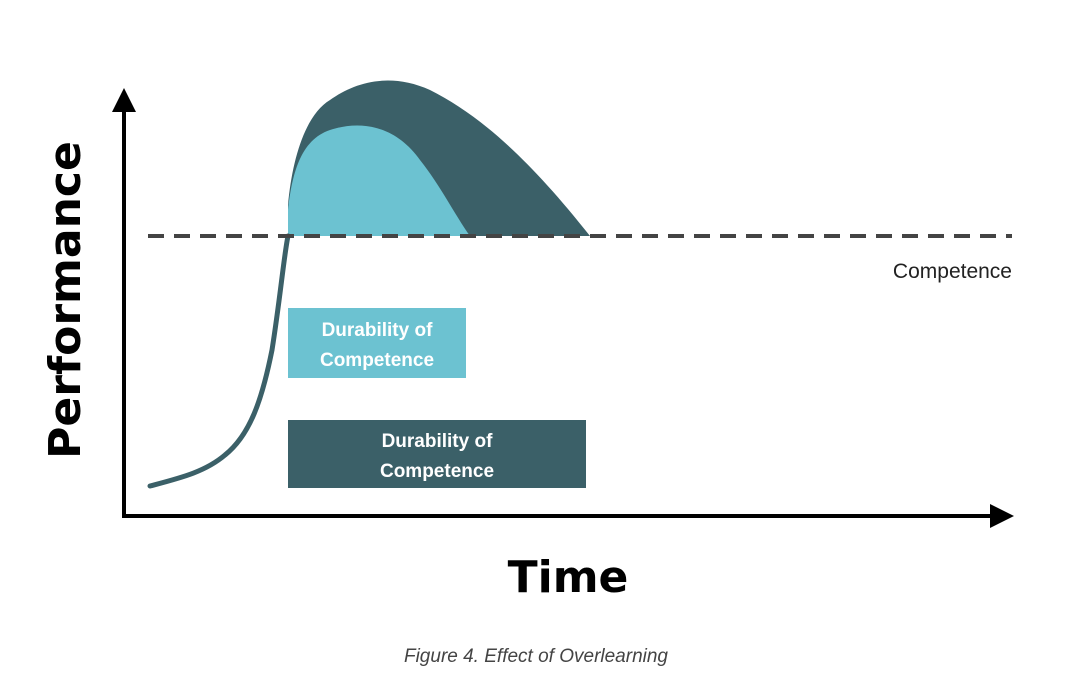 This screenshot has height=699, width=1080. What do you see at coordinates (952, 271) in the screenshot?
I see `competence-label: Competence` at bounding box center [952, 271].